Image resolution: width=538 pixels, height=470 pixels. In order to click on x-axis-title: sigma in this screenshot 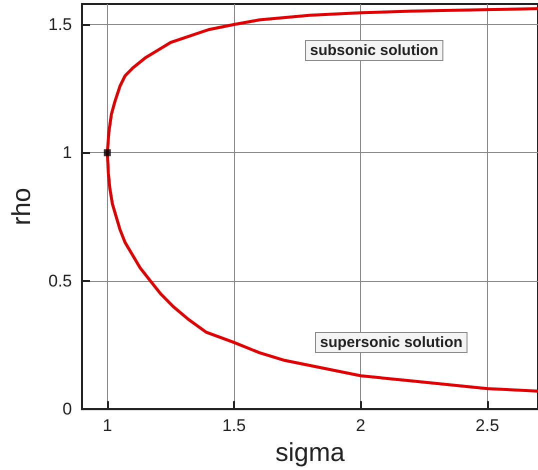, I will do `click(310, 452)`.